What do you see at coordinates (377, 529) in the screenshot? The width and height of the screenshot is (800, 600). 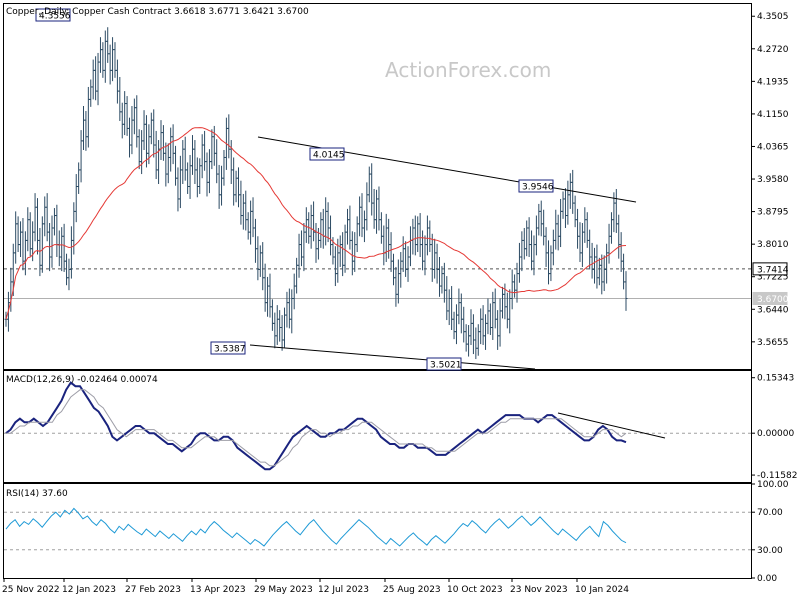 I see `rsi-layer` at bounding box center [377, 529].